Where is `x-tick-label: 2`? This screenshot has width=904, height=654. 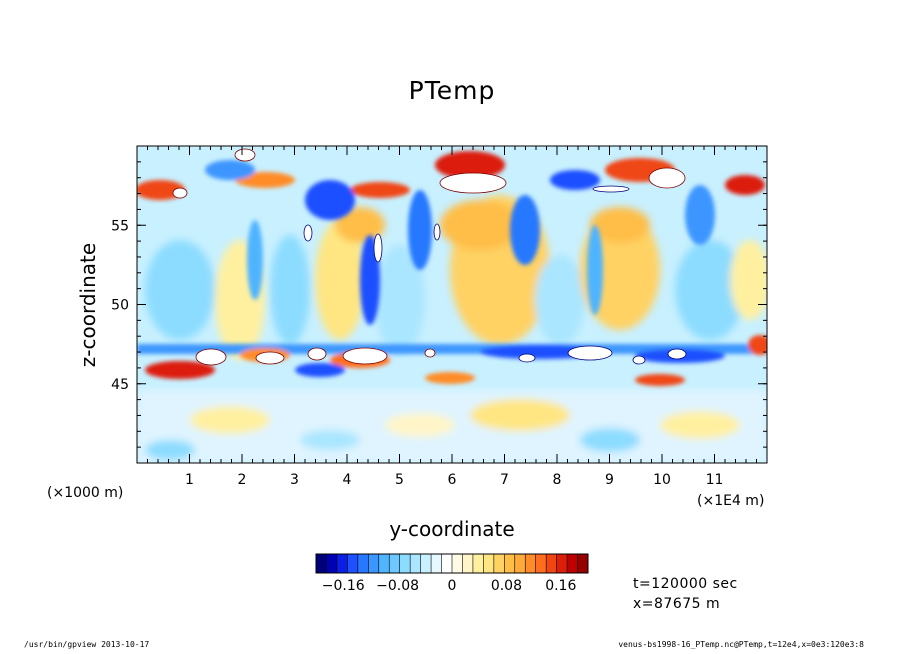 x-tick-label: 2 is located at coordinates (242, 480).